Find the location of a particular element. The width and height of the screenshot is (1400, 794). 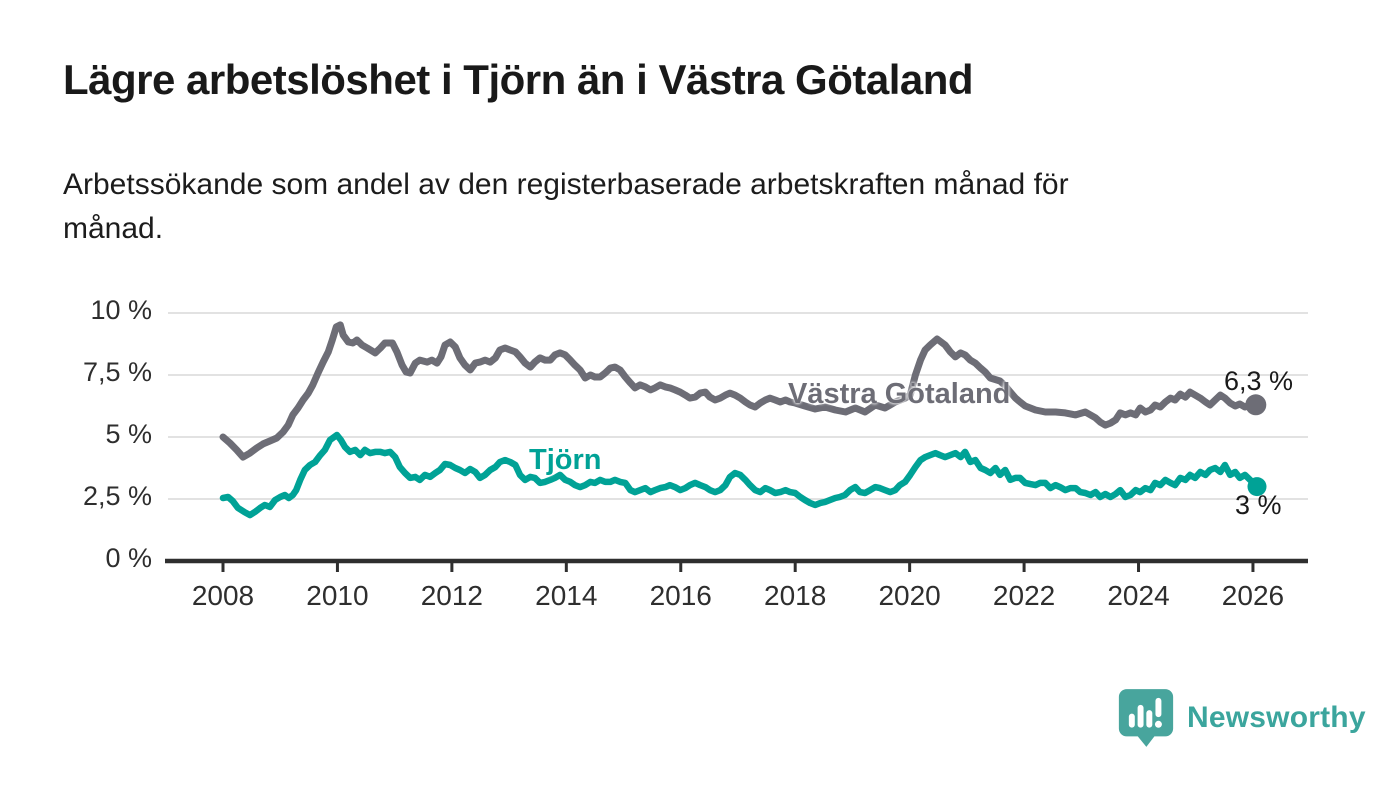

series-end-dot-vastra-gotaland is located at coordinates (1256, 405).